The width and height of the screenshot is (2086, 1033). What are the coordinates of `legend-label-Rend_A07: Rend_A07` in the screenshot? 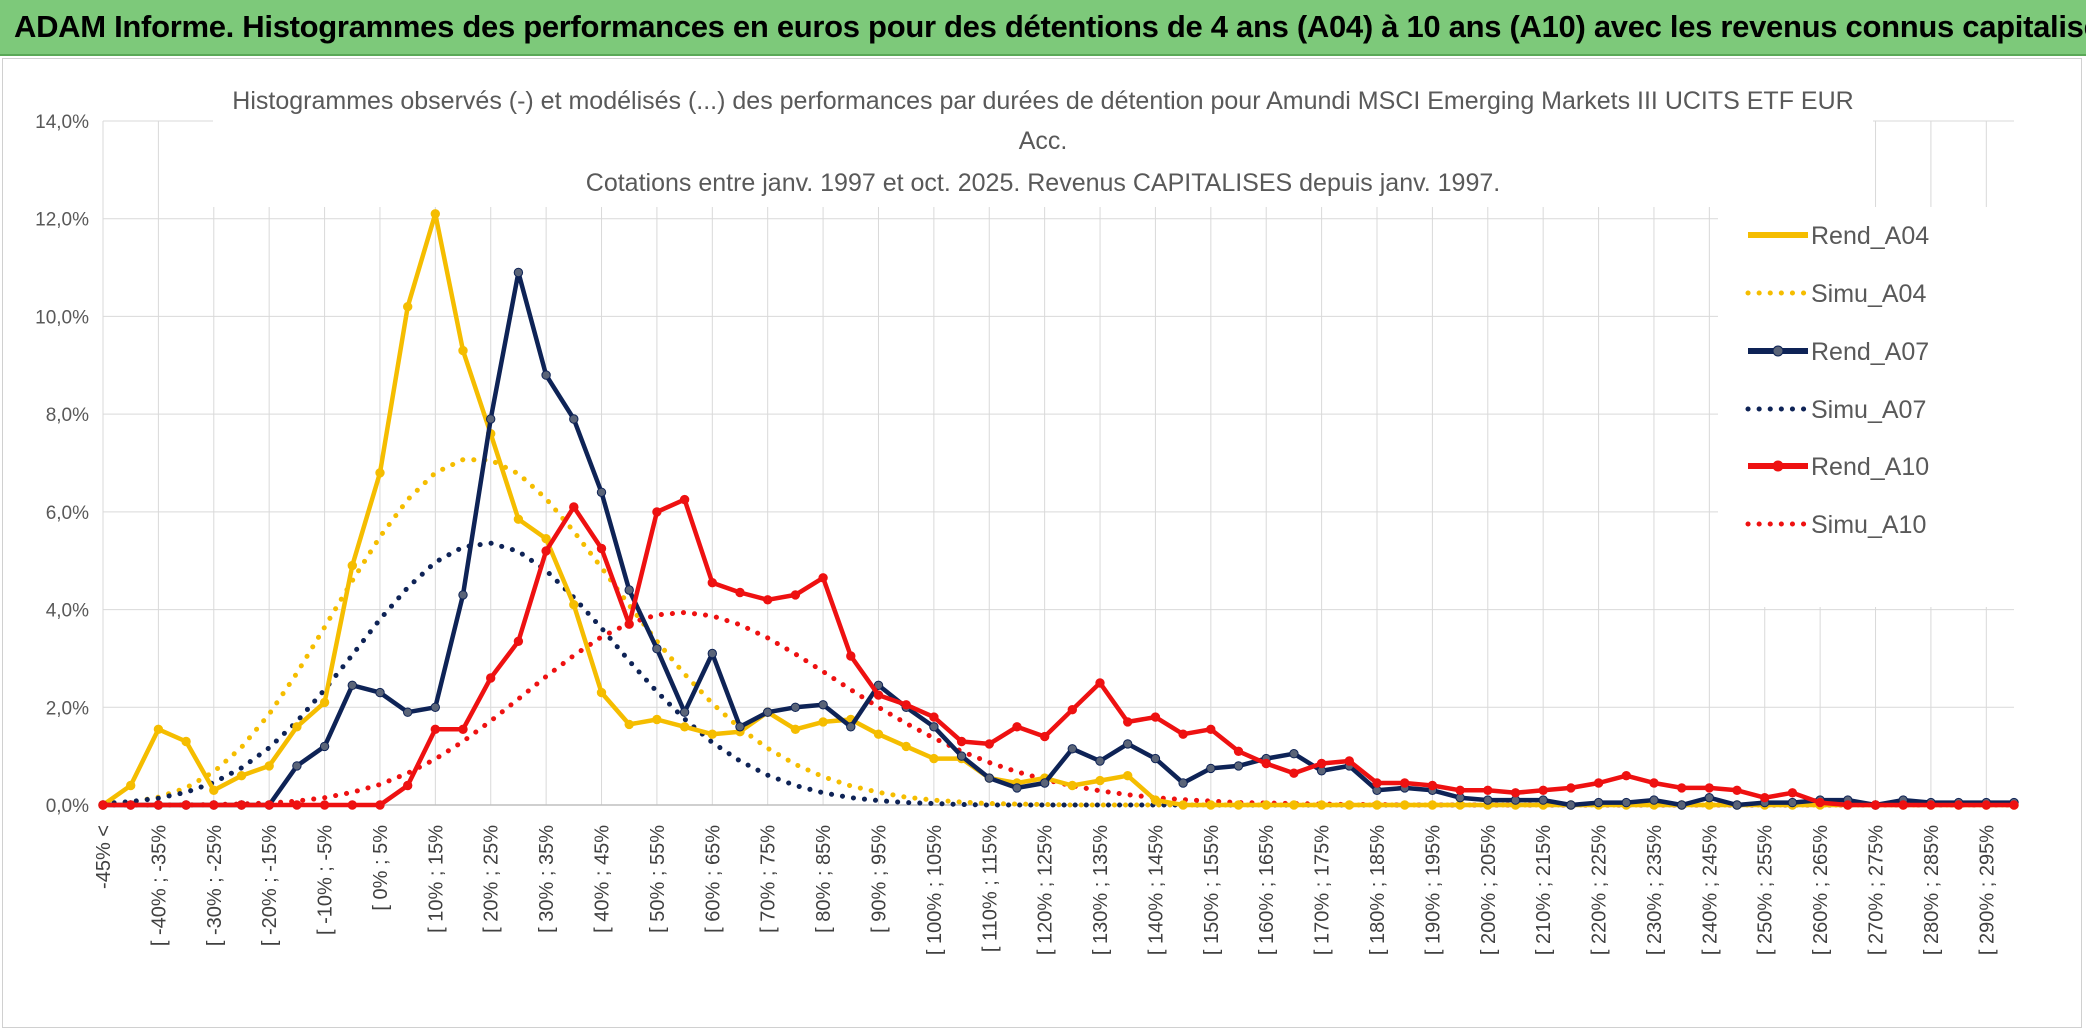 It's located at (1870, 352).